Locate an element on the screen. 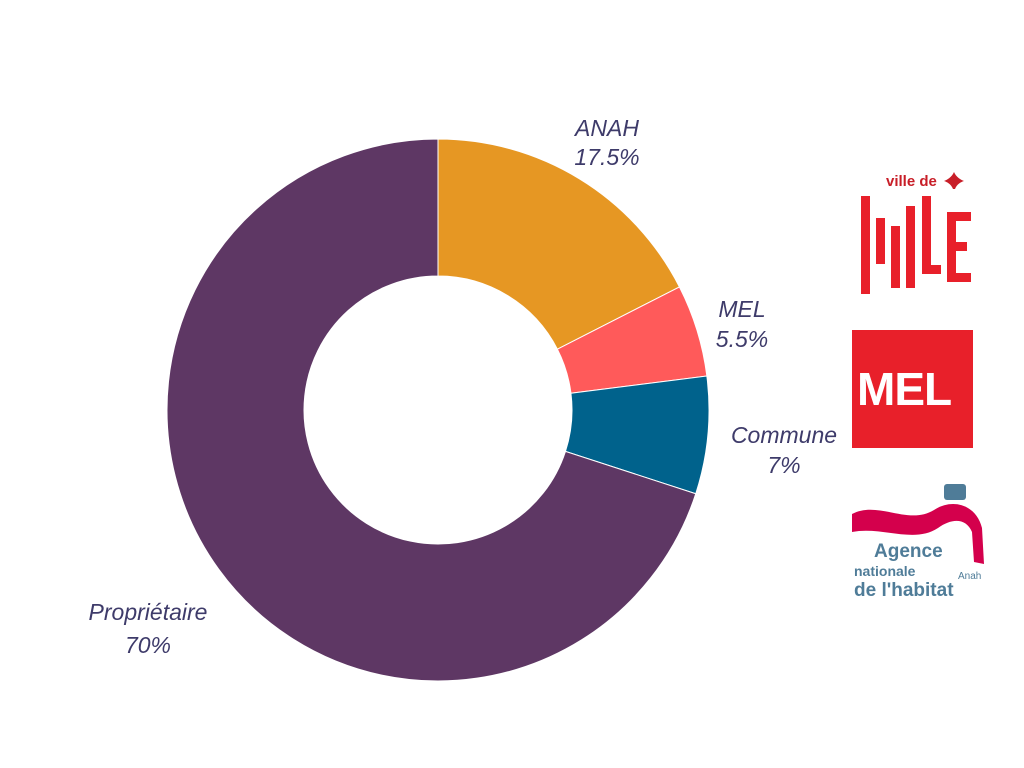 The height and width of the screenshot is (768, 1024). slice-value-label: 7% is located at coordinates (783, 465).